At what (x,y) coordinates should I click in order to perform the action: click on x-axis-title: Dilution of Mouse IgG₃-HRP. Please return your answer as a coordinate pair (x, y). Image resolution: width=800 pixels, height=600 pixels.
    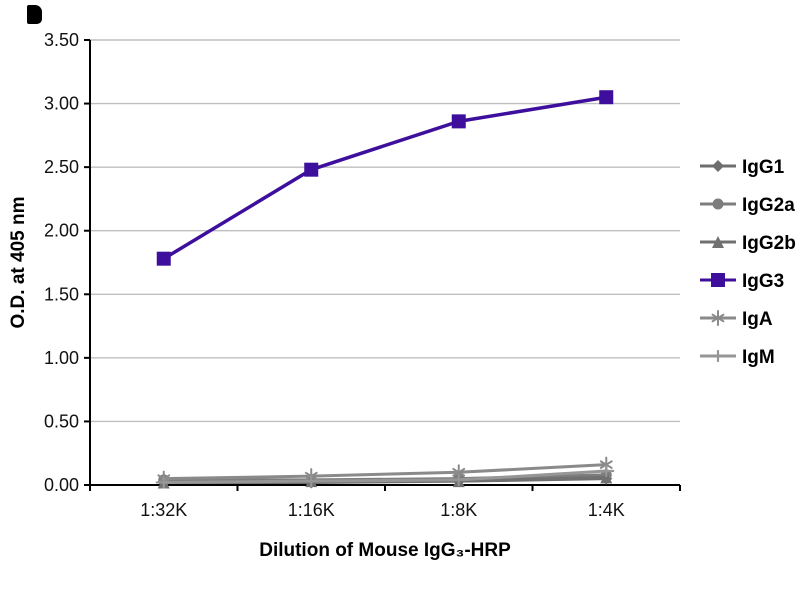
    Looking at the image, I should click on (385, 550).